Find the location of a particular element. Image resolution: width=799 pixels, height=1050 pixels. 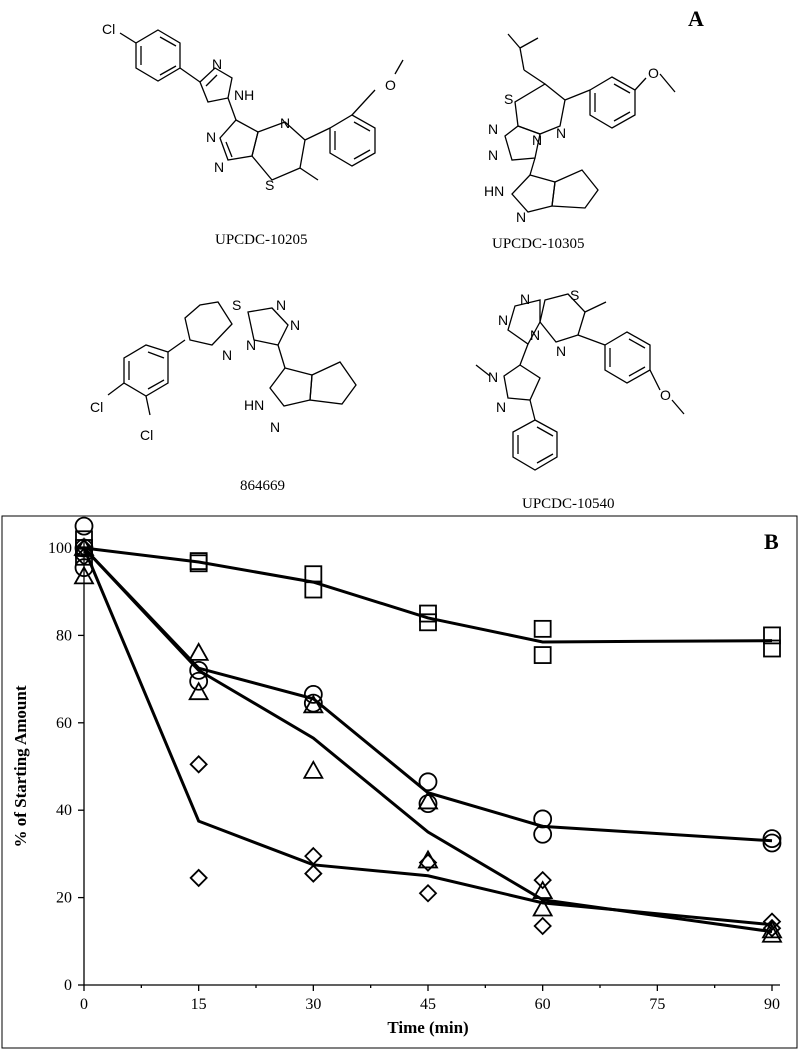

x-tick-label: 90 is located at coordinates (772, 1004).